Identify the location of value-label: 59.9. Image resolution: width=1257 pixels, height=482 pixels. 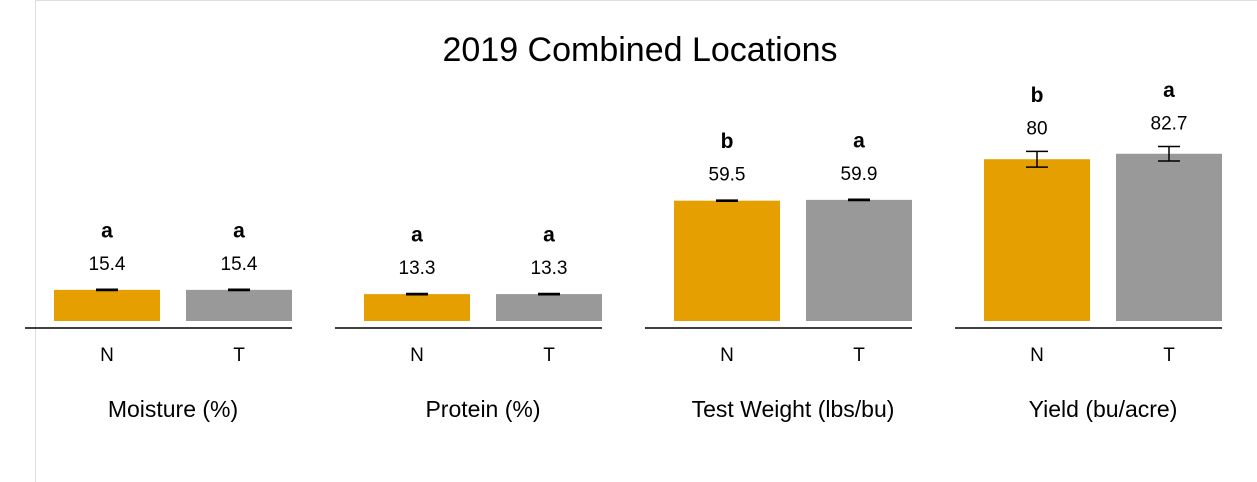
(859, 174).